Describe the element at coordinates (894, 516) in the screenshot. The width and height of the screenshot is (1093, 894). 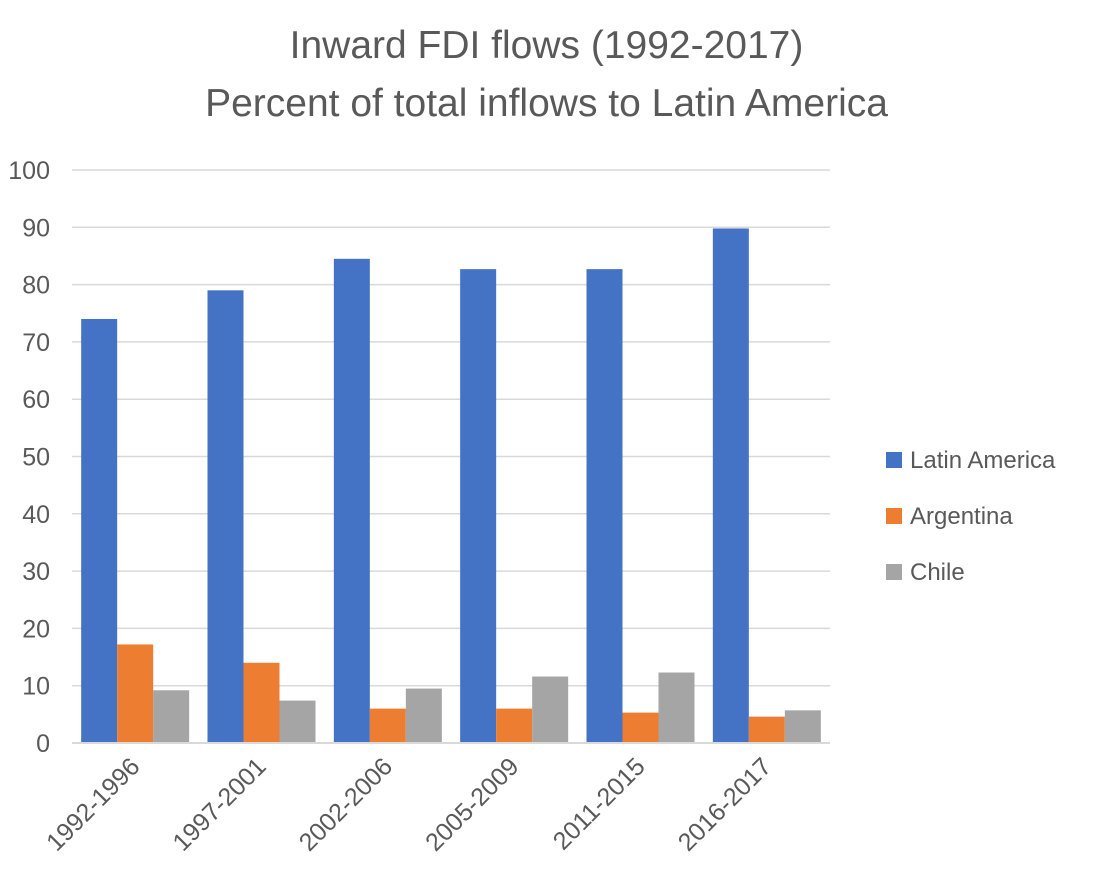
I see `legend-swatch-argentina` at that location.